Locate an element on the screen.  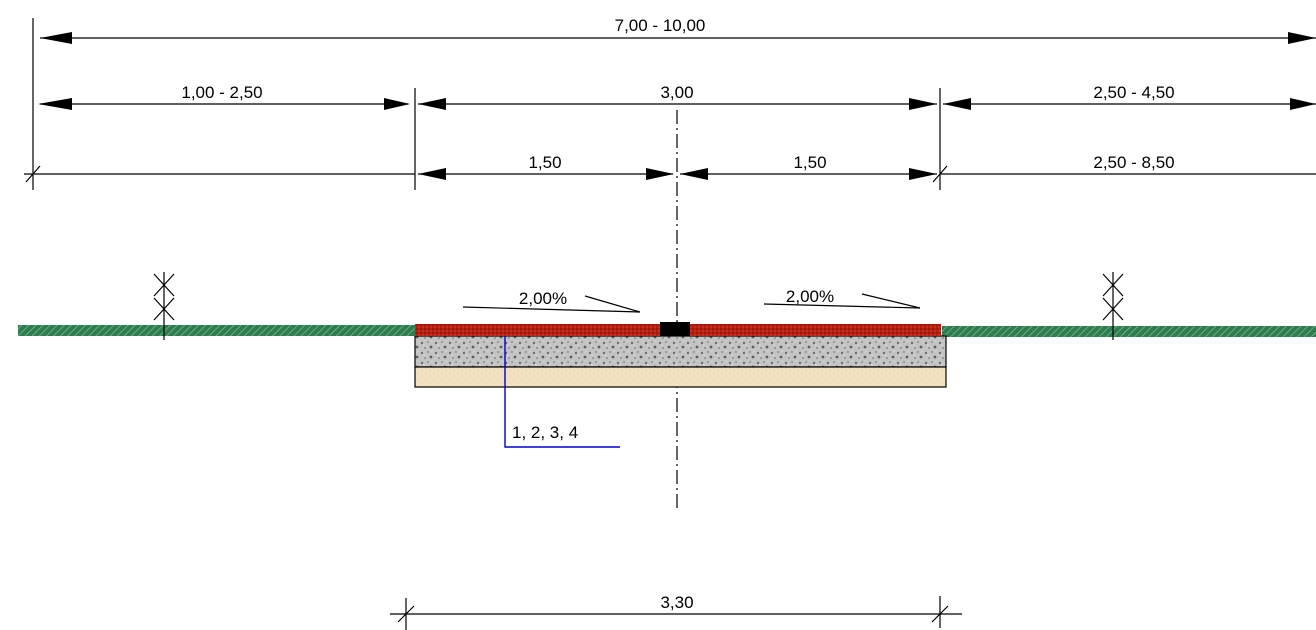
base-layer is located at coordinates (680, 351).